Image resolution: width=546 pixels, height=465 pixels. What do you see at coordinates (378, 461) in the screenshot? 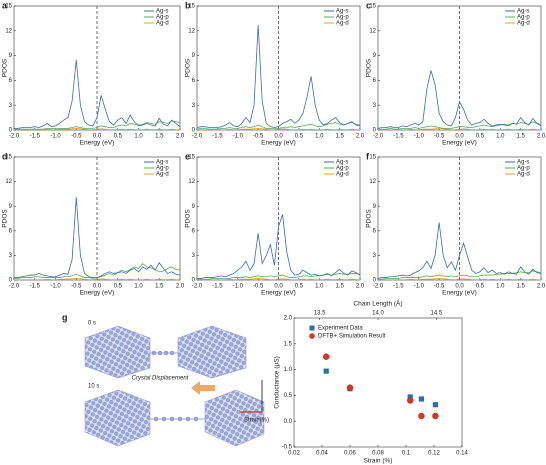
I see `x-axis-label: Strain (%)` at bounding box center [378, 461].